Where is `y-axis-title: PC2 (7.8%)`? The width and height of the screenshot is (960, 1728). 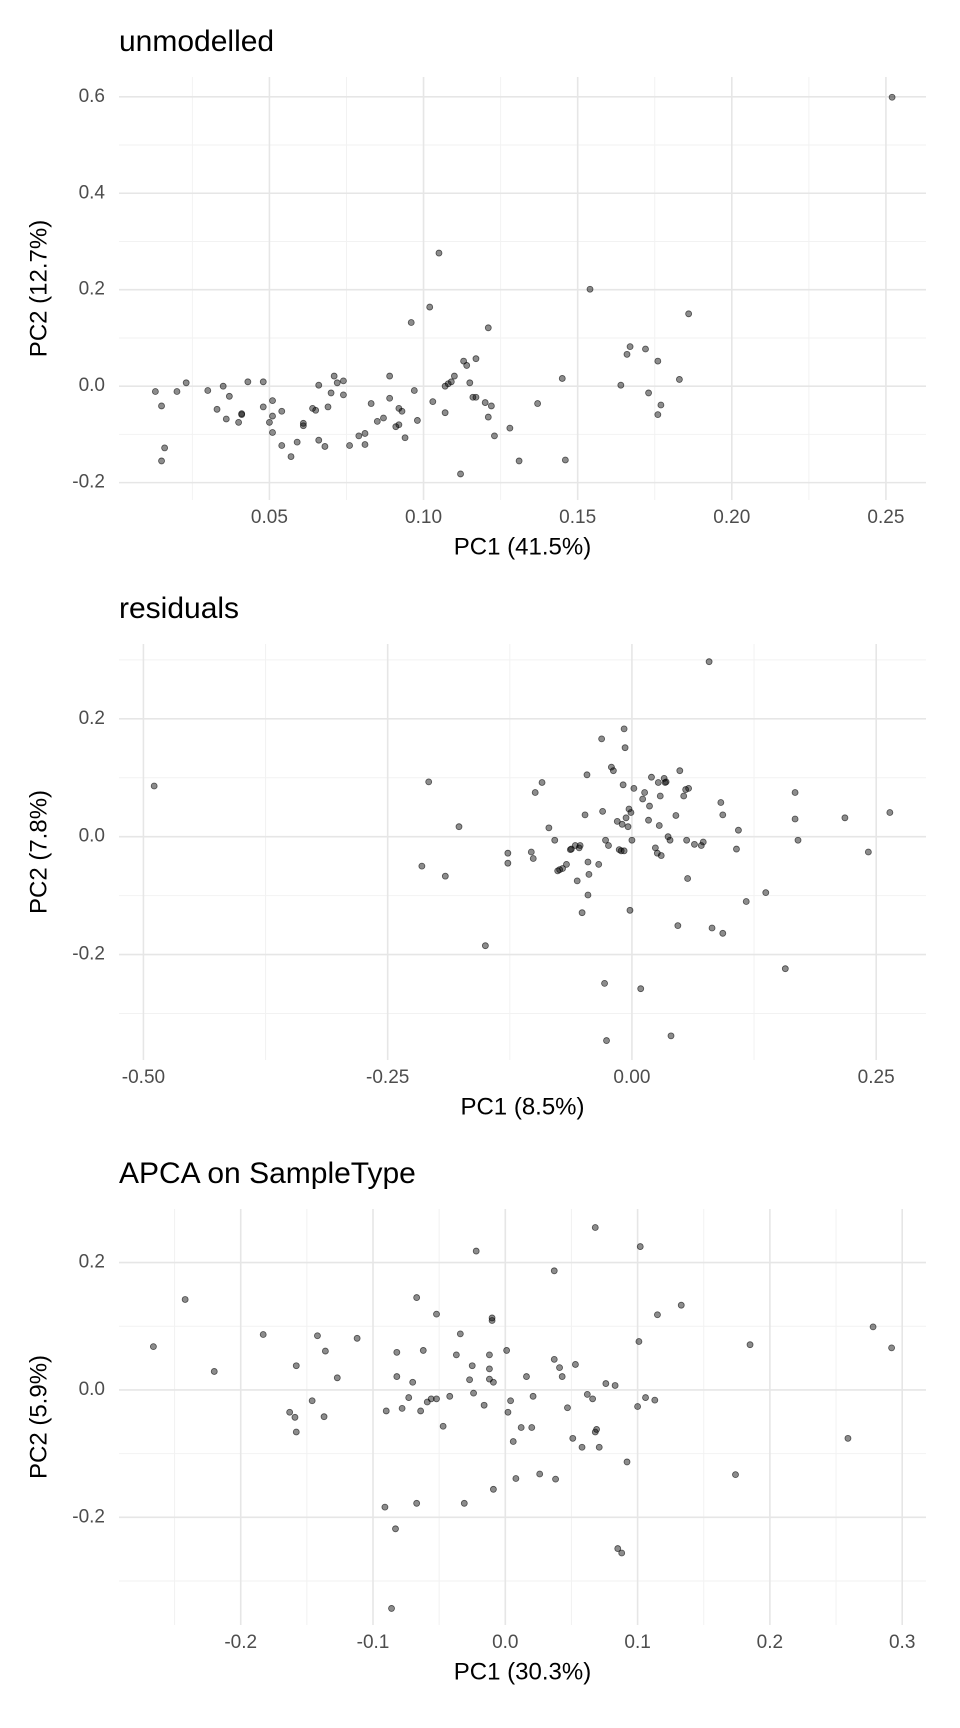 y-axis-title: PC2 (7.8%) is located at coordinates (38, 852).